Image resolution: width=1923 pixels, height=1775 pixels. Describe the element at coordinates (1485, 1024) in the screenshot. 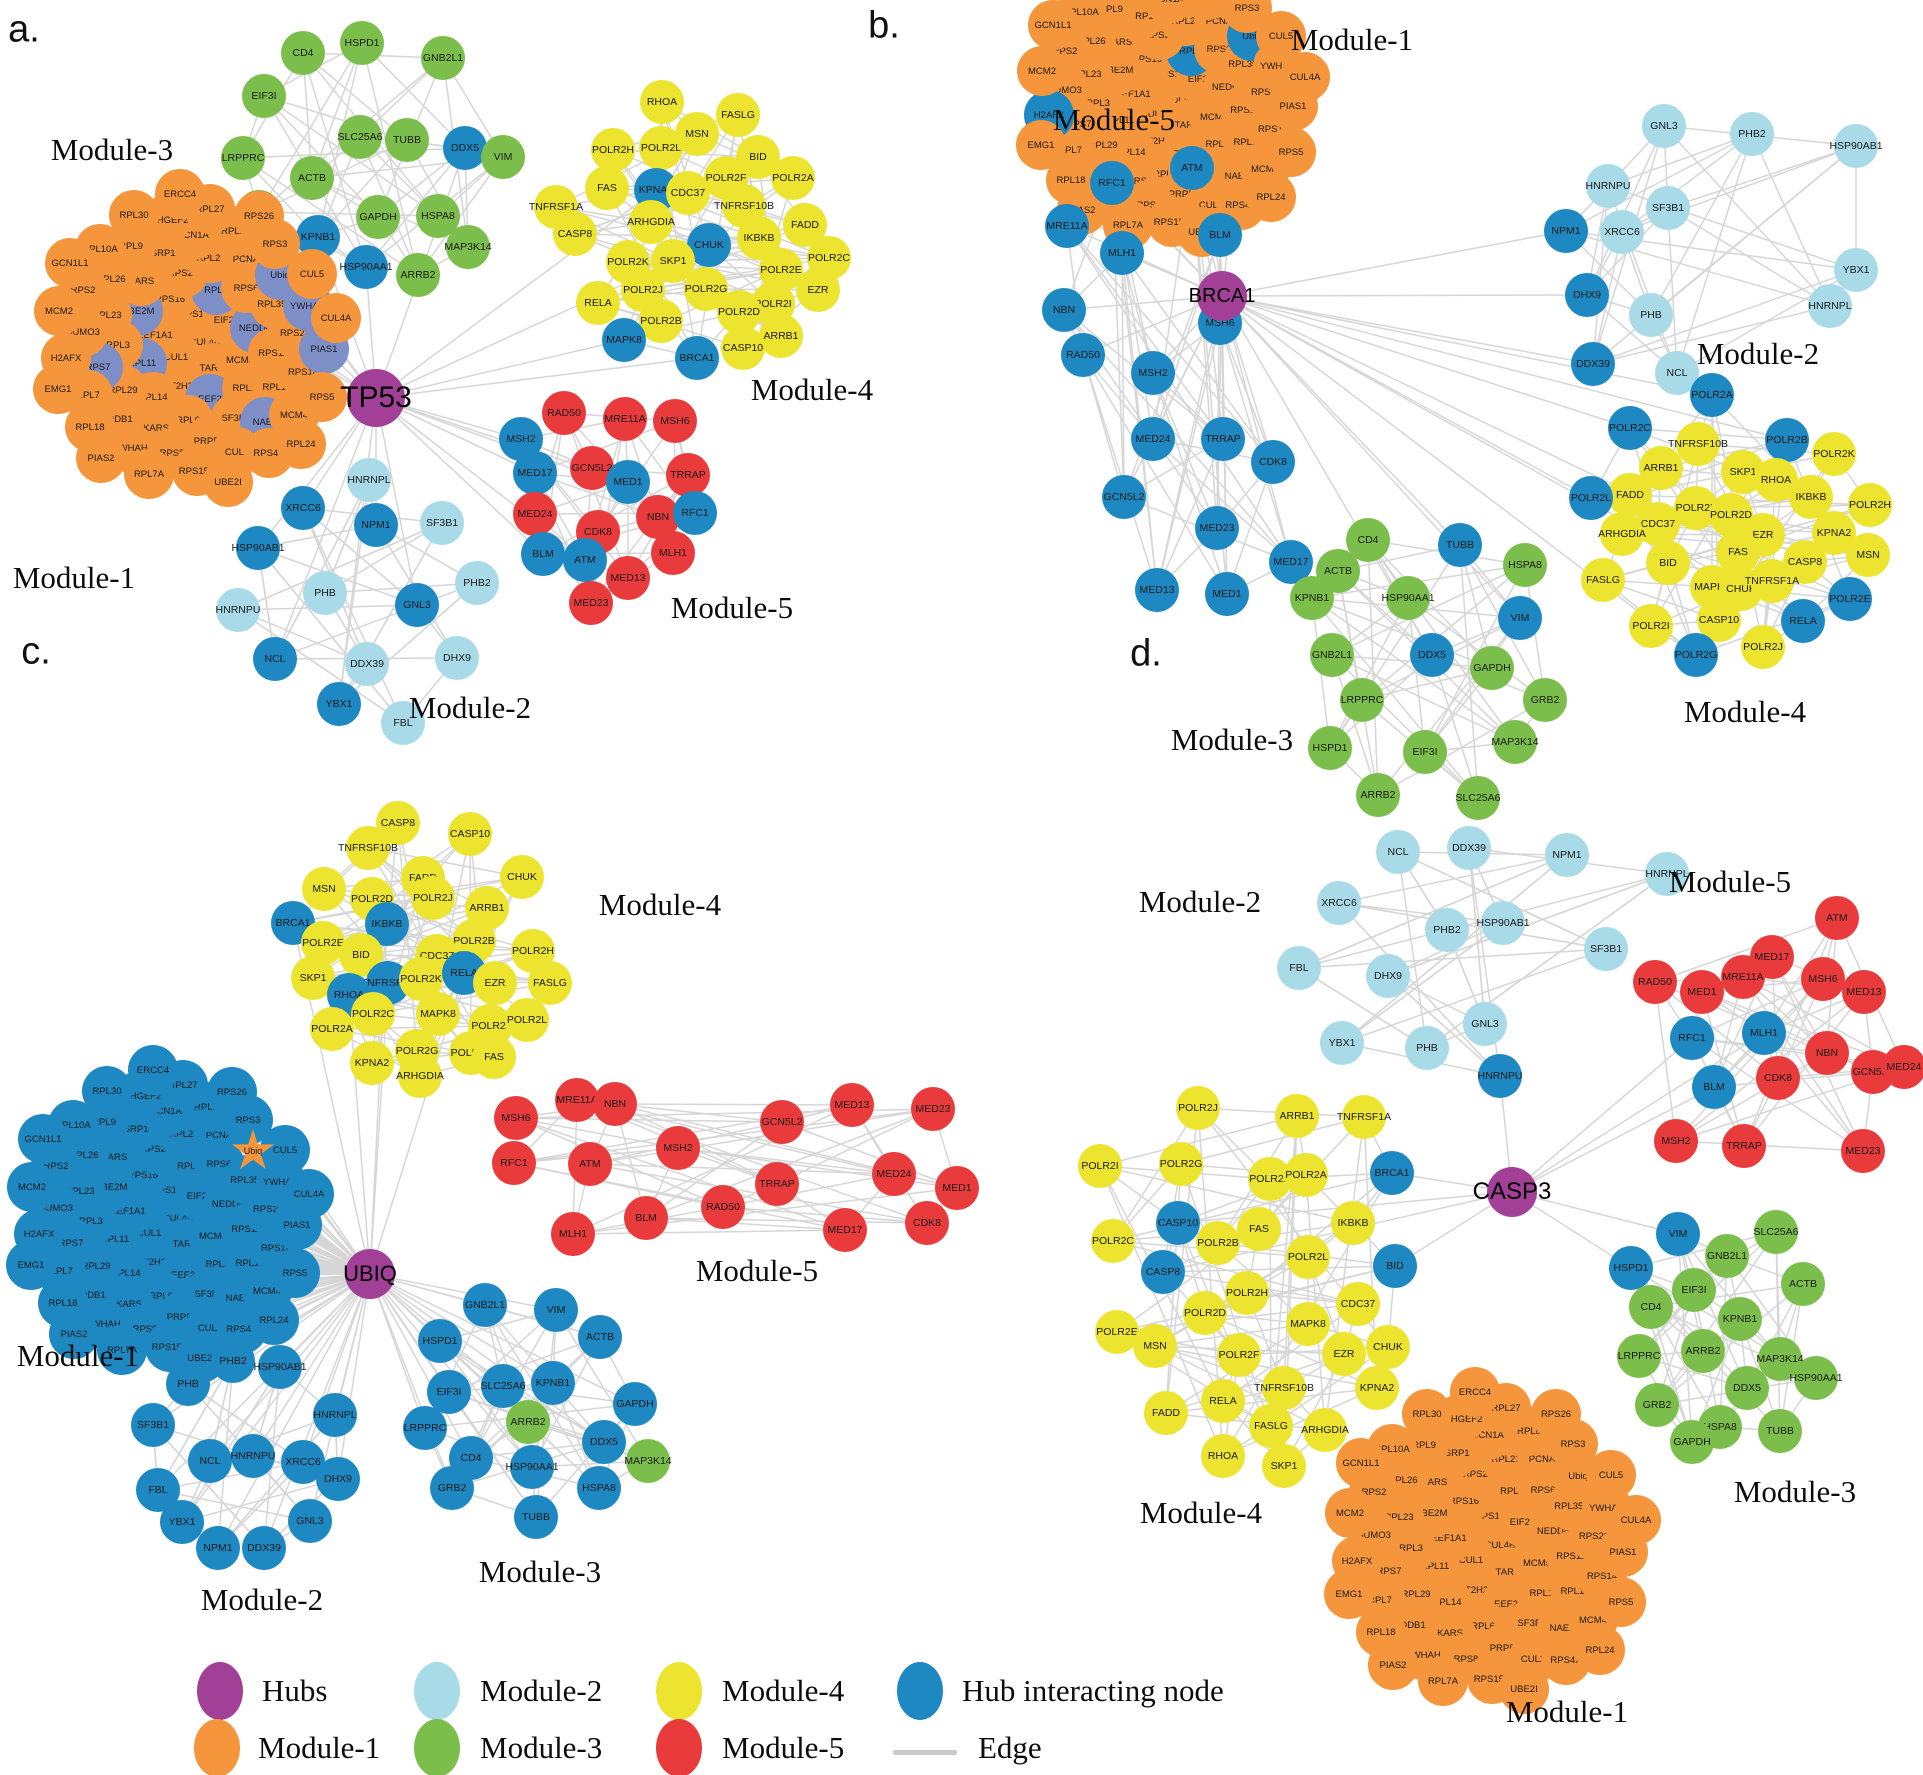

I see `node-GNL3: GNL3` at that location.